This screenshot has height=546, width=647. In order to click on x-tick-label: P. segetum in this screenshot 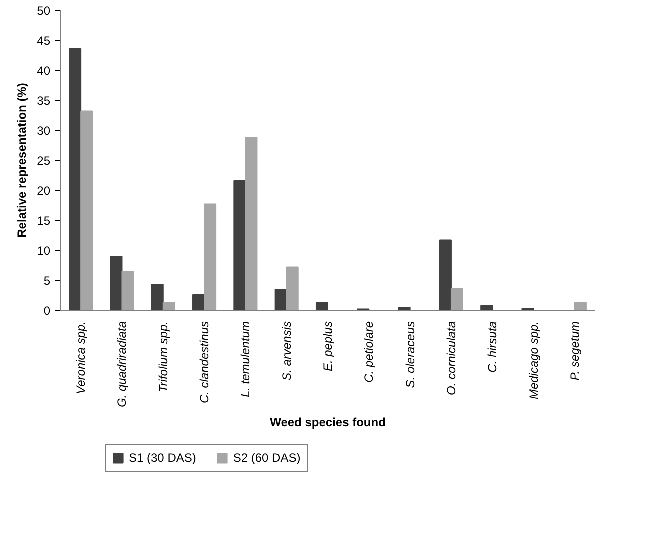, I will do `click(575, 351)`.